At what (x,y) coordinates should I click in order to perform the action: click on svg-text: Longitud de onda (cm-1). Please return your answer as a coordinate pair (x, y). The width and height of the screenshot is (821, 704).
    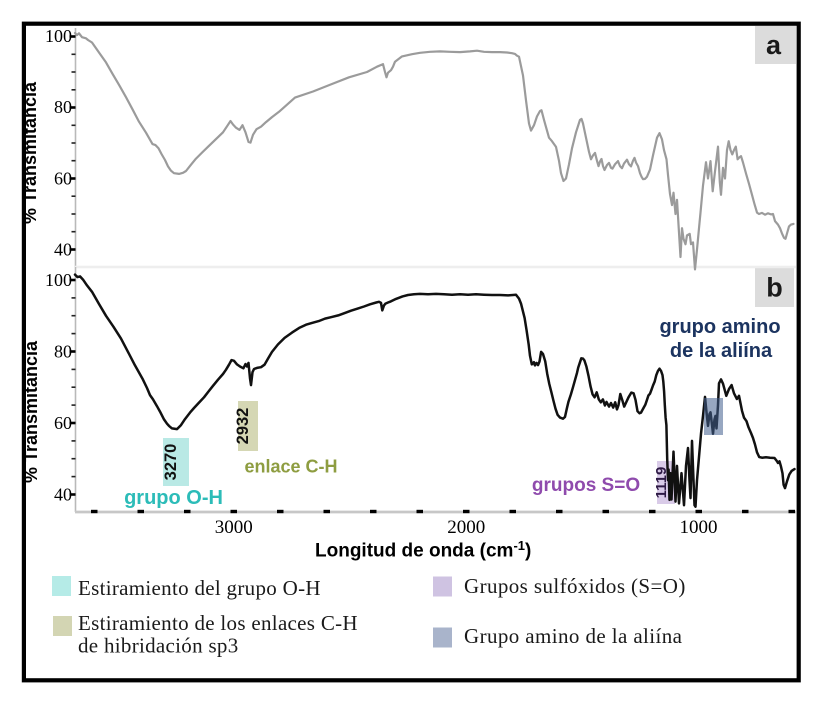
    Looking at the image, I should click on (423, 550).